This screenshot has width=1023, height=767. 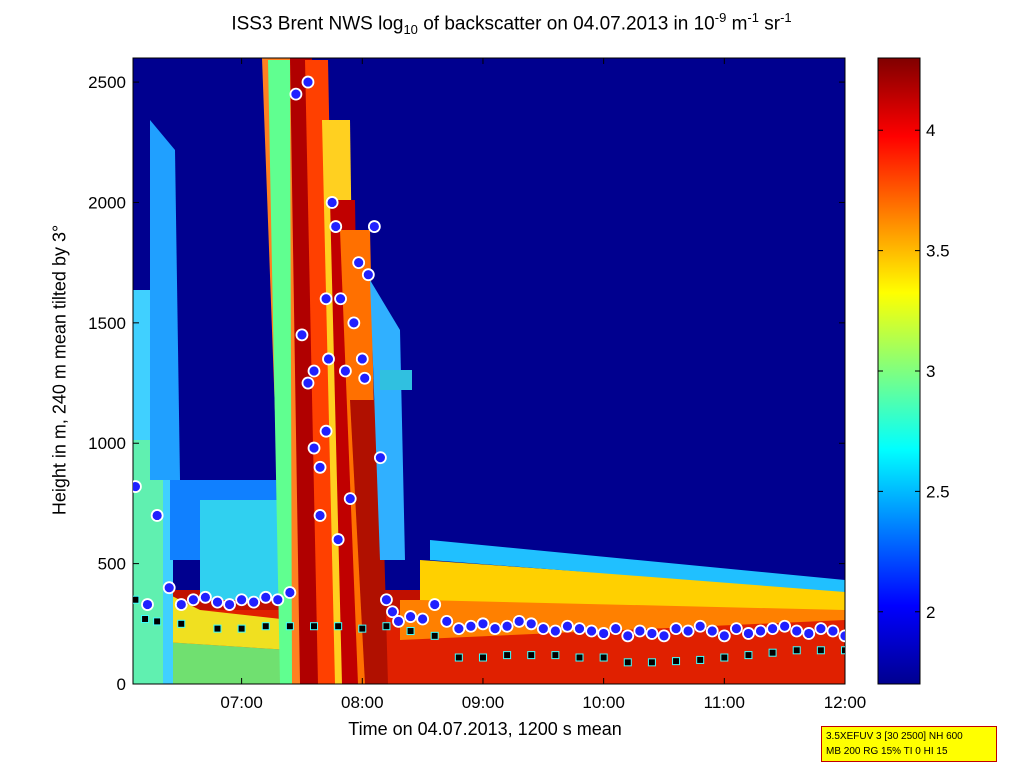 What do you see at coordinates (241, 702) in the screenshot?
I see `x-tick-label: 07:00` at bounding box center [241, 702].